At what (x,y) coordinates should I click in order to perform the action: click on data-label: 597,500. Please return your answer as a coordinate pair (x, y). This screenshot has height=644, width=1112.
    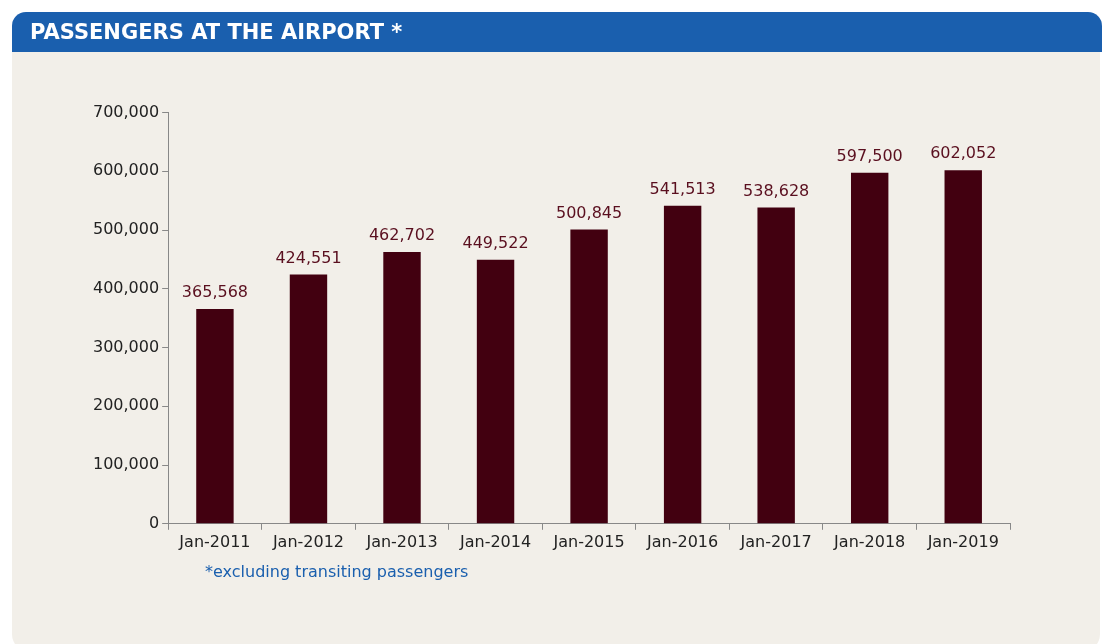
    Looking at the image, I should click on (869, 155).